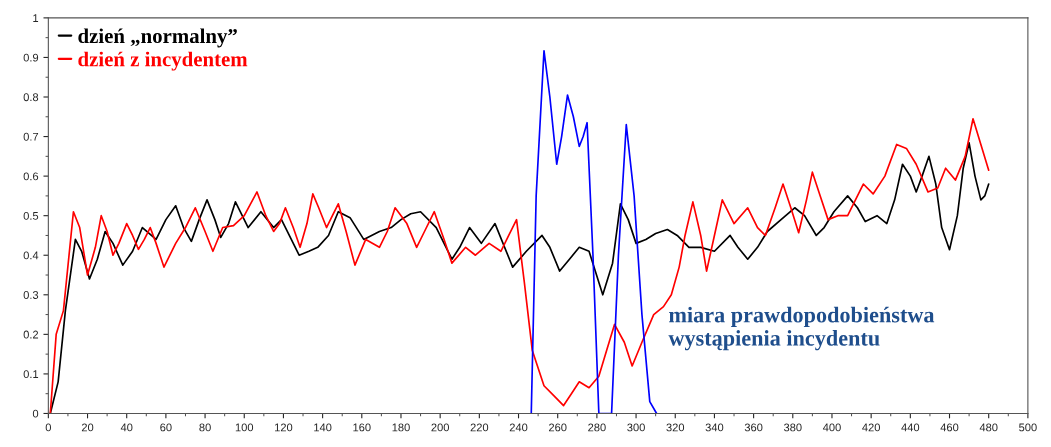 The image size is (1051, 447). I want to click on x-tick-label: 220, so click(479, 427).